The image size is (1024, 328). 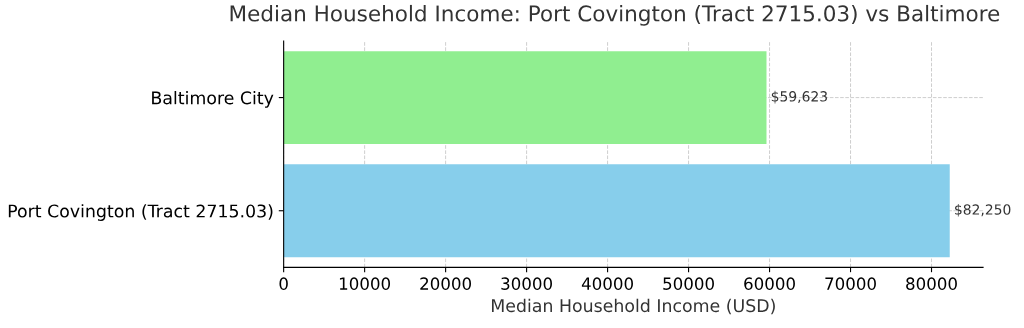 What do you see at coordinates (799, 97) in the screenshot?
I see `data-label: $59,623` at bounding box center [799, 97].